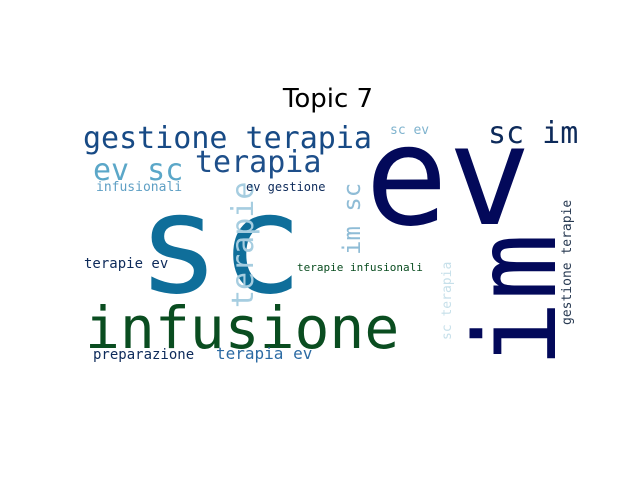 This screenshot has height=480, width=640. What do you see at coordinates (242, 328) in the screenshot?
I see `cloud-word-infusione: infusione` at bounding box center [242, 328].